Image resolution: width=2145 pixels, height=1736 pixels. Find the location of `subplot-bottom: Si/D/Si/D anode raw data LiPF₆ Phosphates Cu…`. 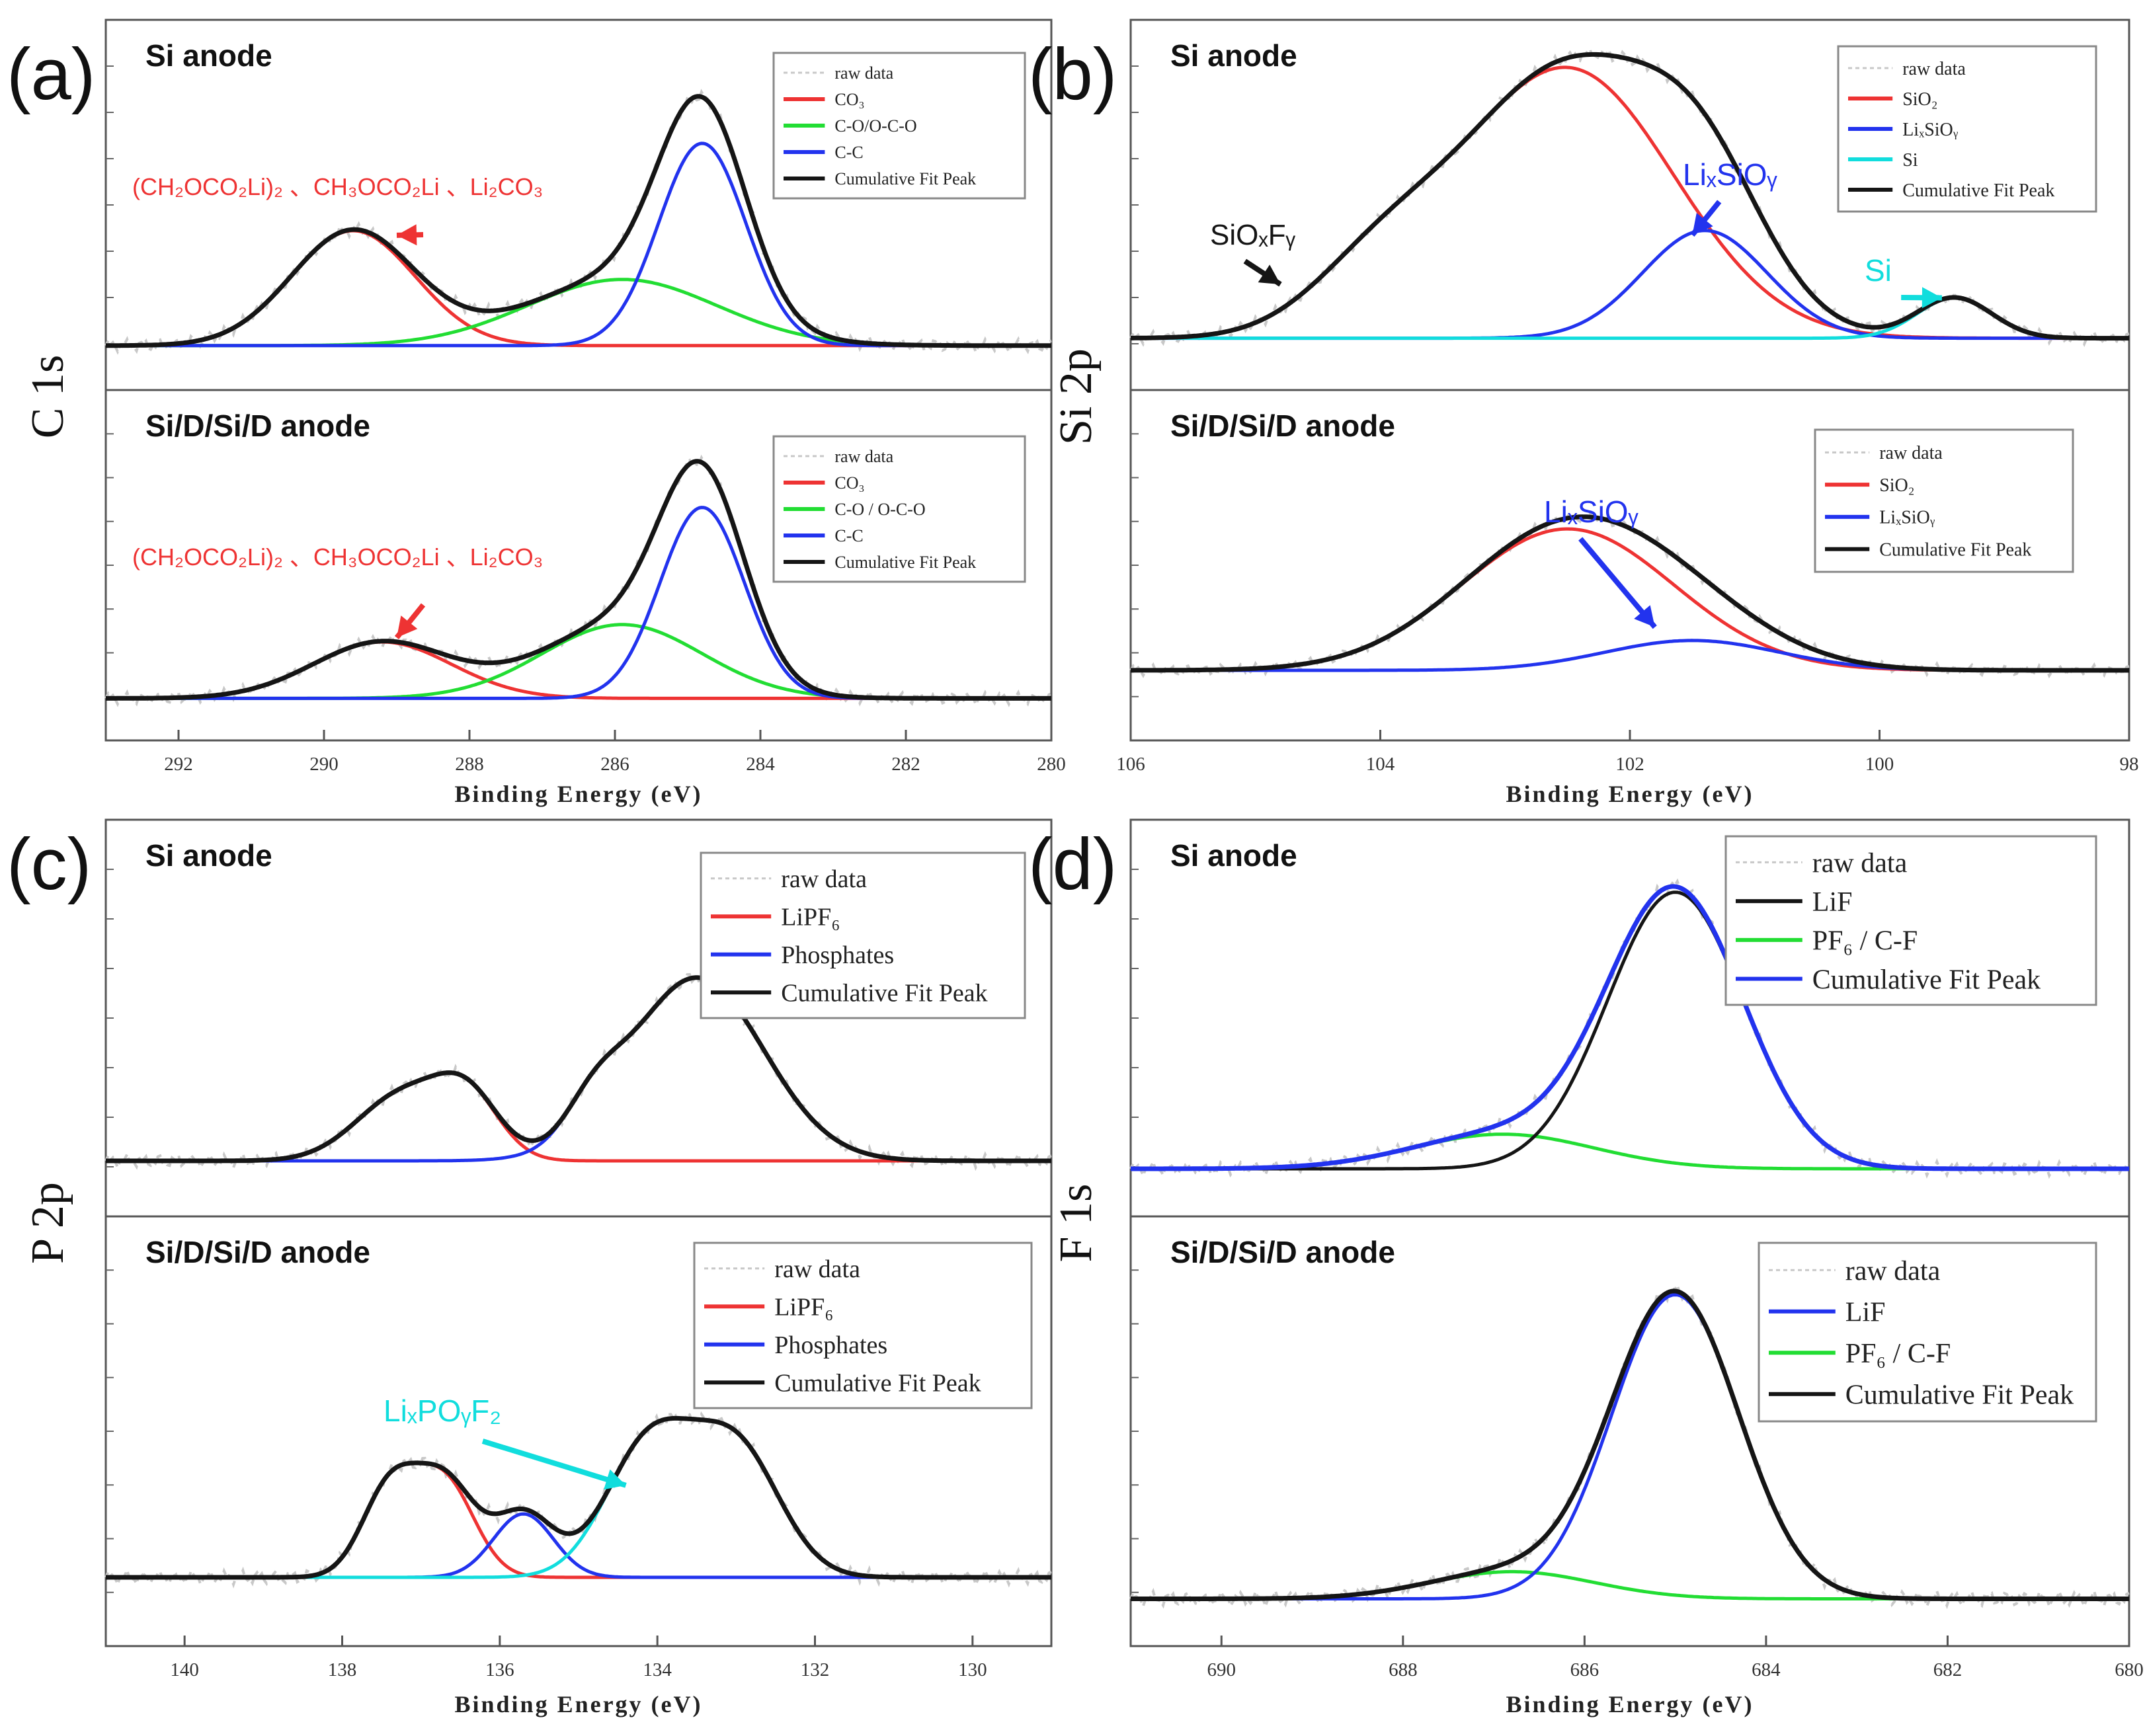

subplot-bottom: Si/D/Si/D anode raw data LiPF₆ Phosphates Cu… is located at coordinates (578, 1412).